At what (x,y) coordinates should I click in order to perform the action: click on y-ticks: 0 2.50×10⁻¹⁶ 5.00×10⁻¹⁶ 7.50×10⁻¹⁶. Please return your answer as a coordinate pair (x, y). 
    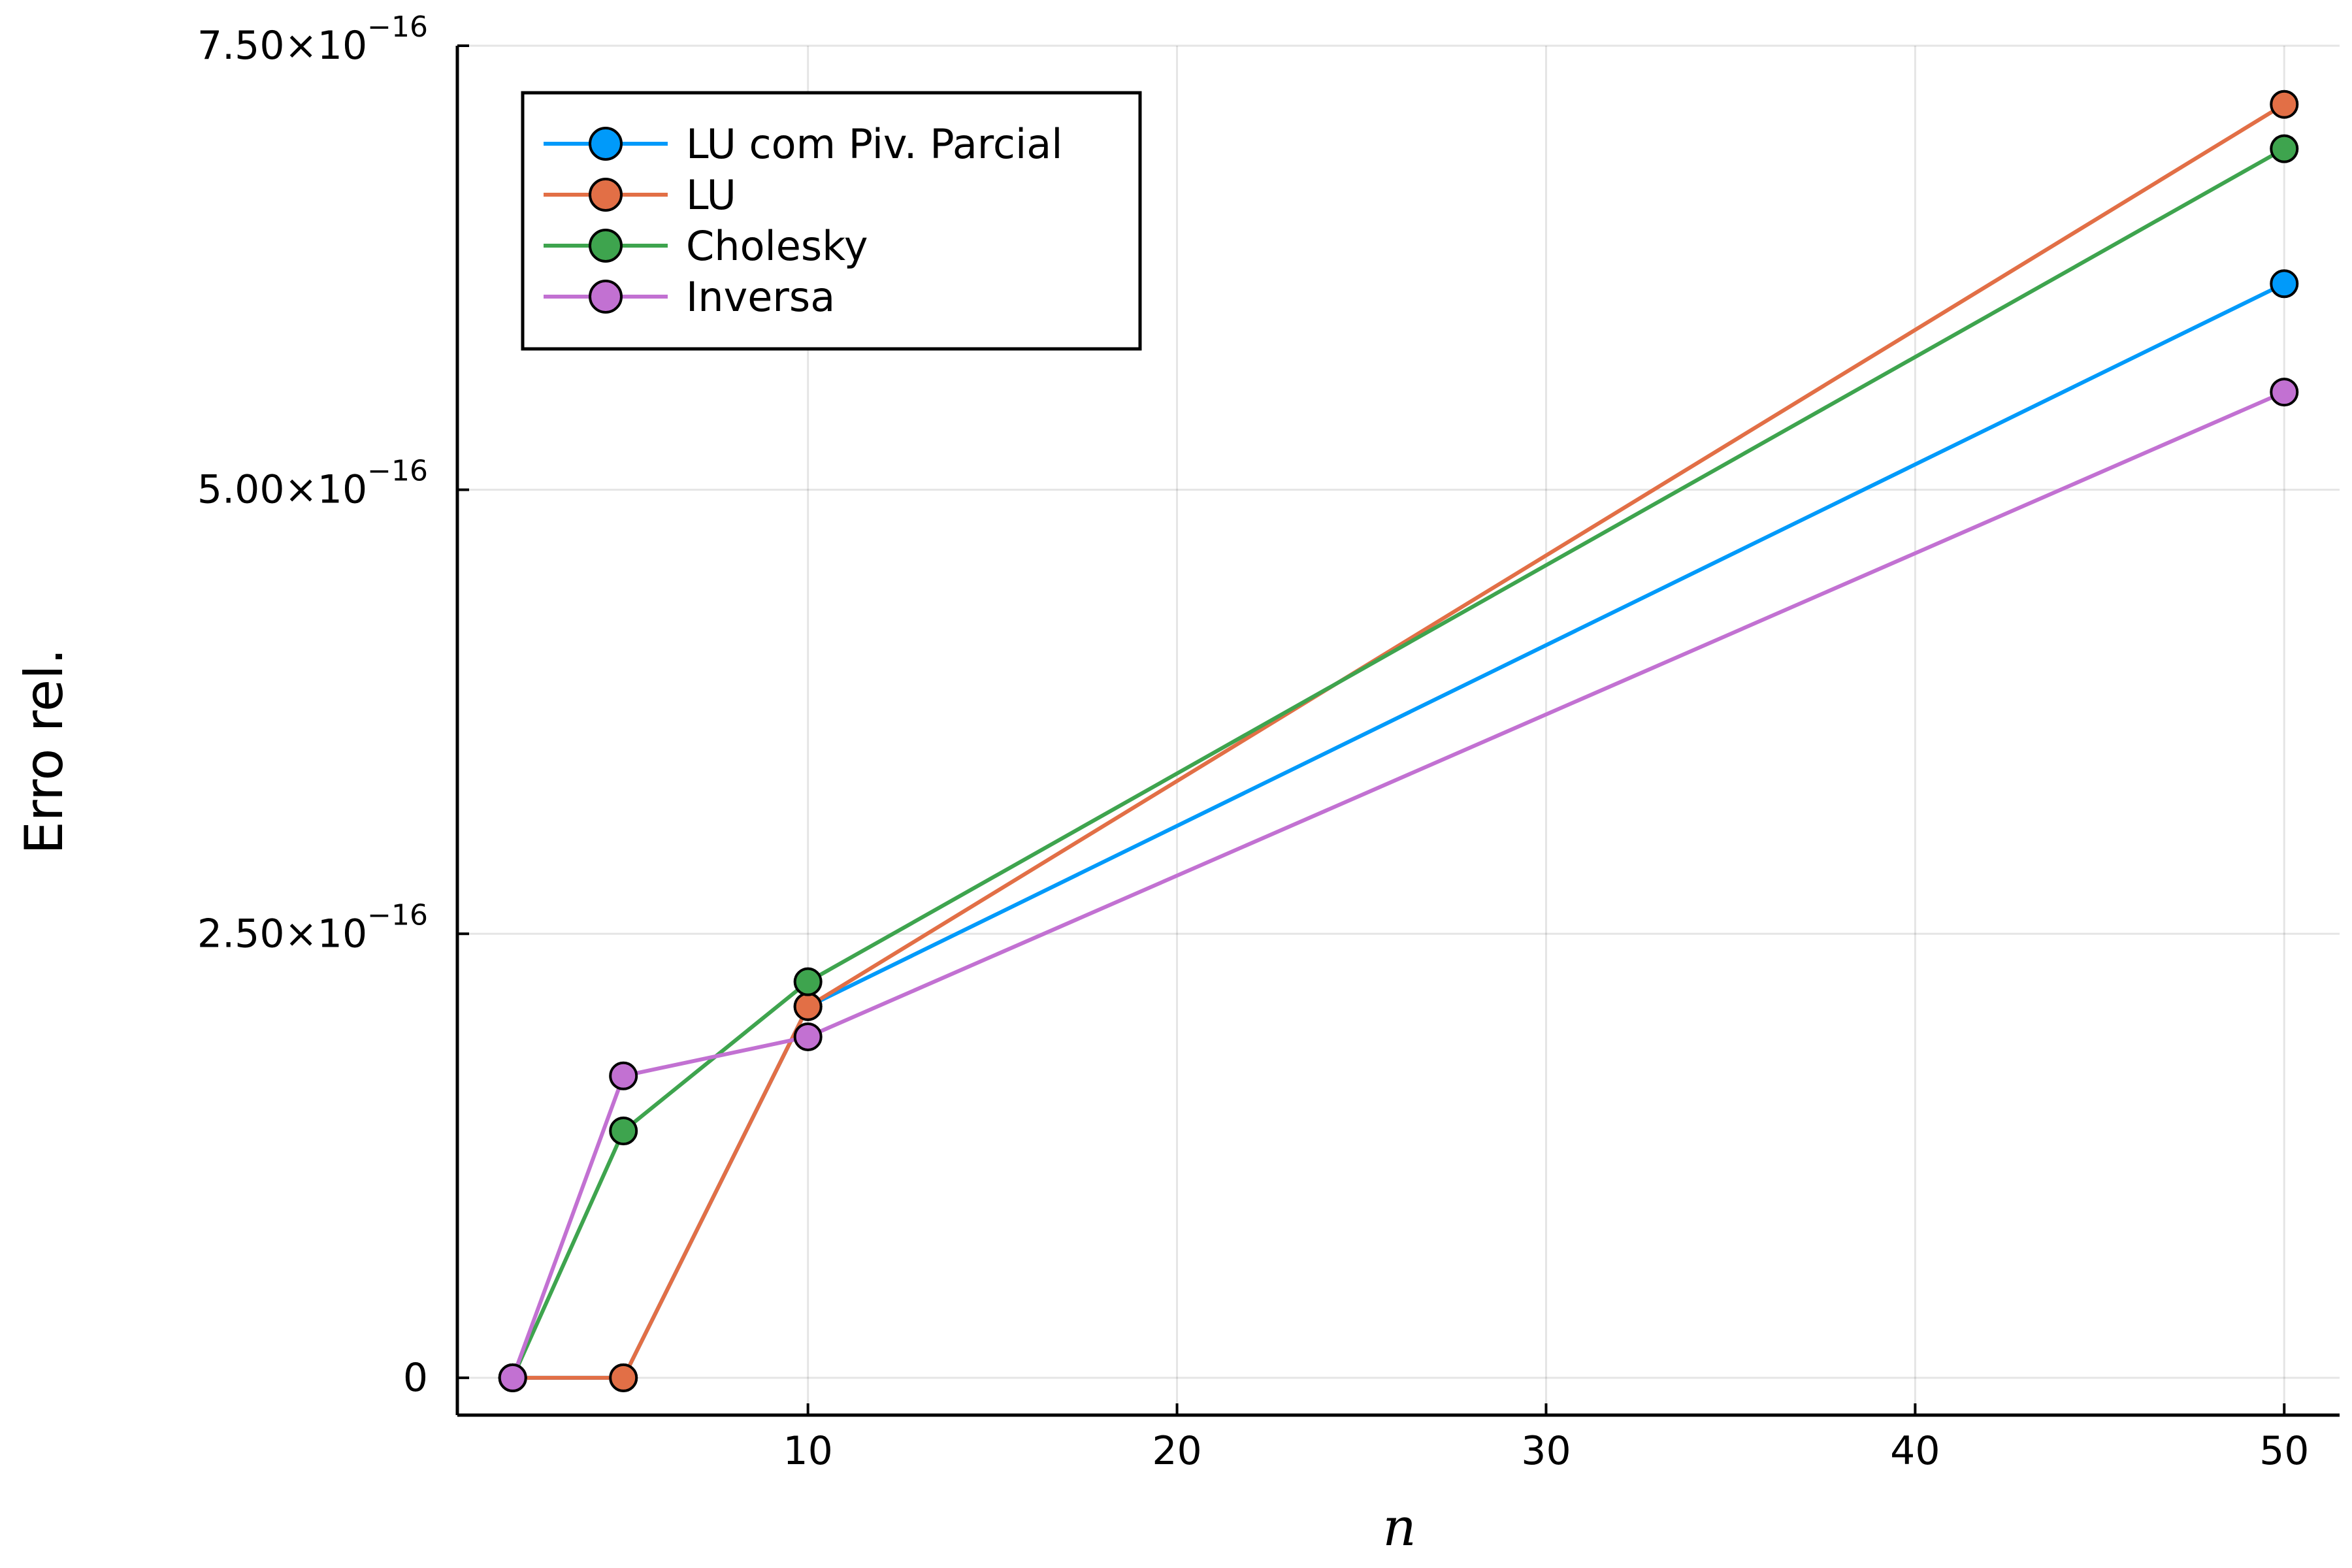
    Looking at the image, I should click on (333, 705).